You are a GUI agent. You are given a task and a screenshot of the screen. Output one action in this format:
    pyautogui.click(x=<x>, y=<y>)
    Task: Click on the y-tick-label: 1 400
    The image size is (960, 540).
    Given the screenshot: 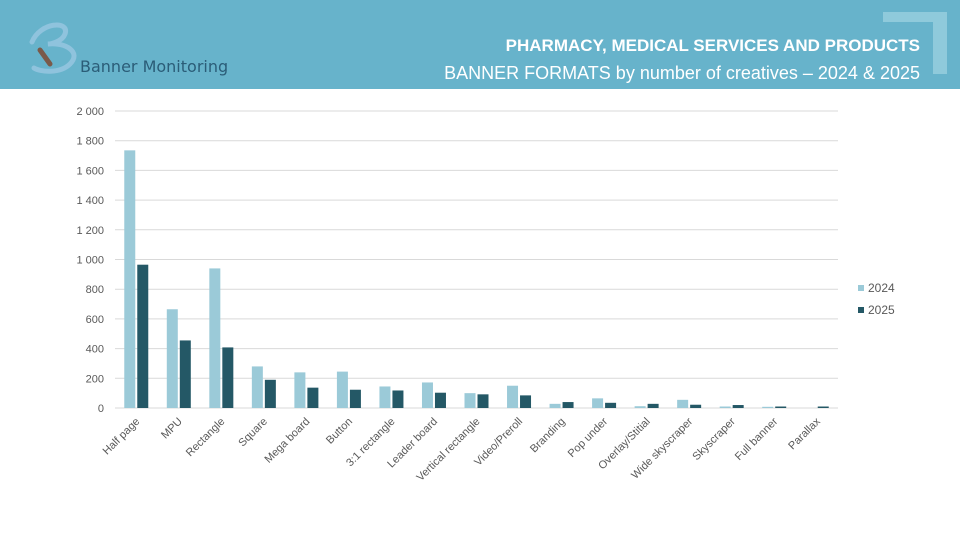 What is the action you would take?
    pyautogui.click(x=90, y=201)
    